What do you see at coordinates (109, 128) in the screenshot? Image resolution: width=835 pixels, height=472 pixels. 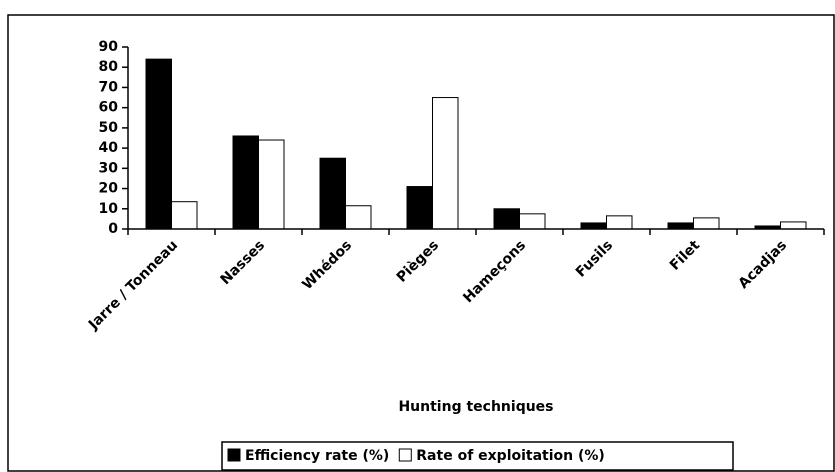 I see `y-tick-label: 50` at bounding box center [109, 128].